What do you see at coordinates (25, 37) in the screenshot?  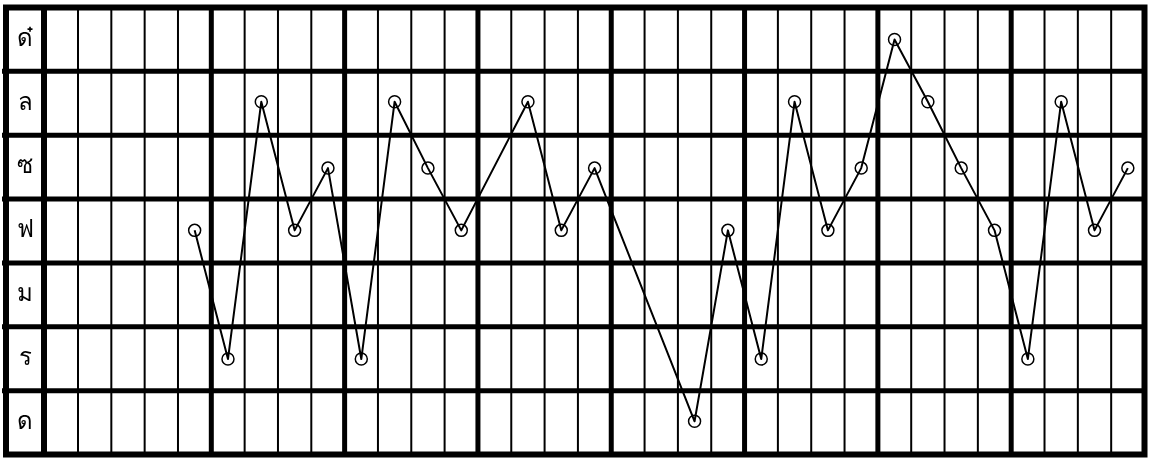 I see `text: ด๋` at bounding box center [25, 37].